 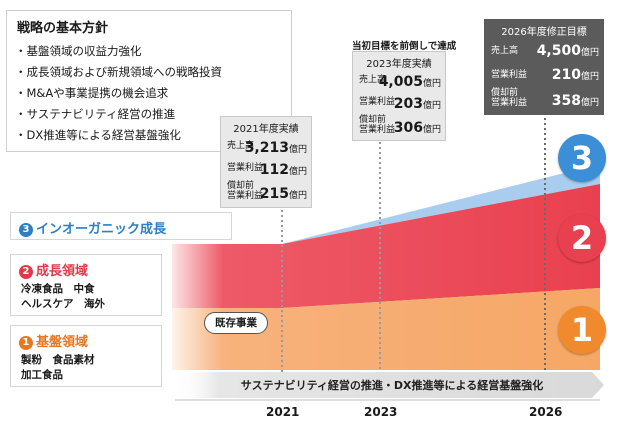 I want to click on foundation-arrow-text: サステナビリティ経営の推進・DX推進等による経営基盤強化, so click(x=392, y=385).